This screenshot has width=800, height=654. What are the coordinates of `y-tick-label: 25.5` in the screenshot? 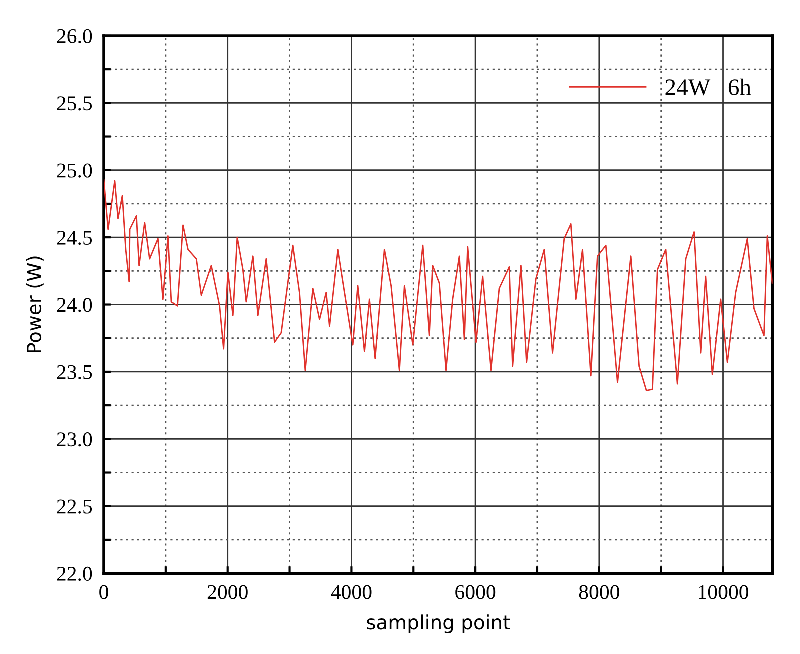 It's located at (74, 103).